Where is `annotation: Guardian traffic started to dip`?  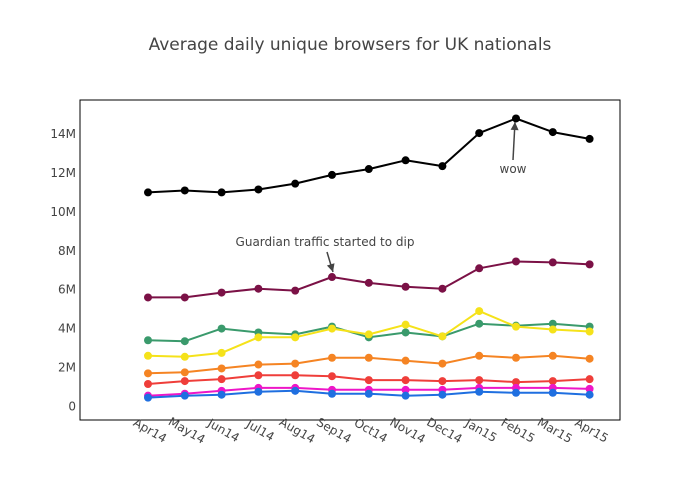
annotation: Guardian traffic started to dip is located at coordinates (325, 254).